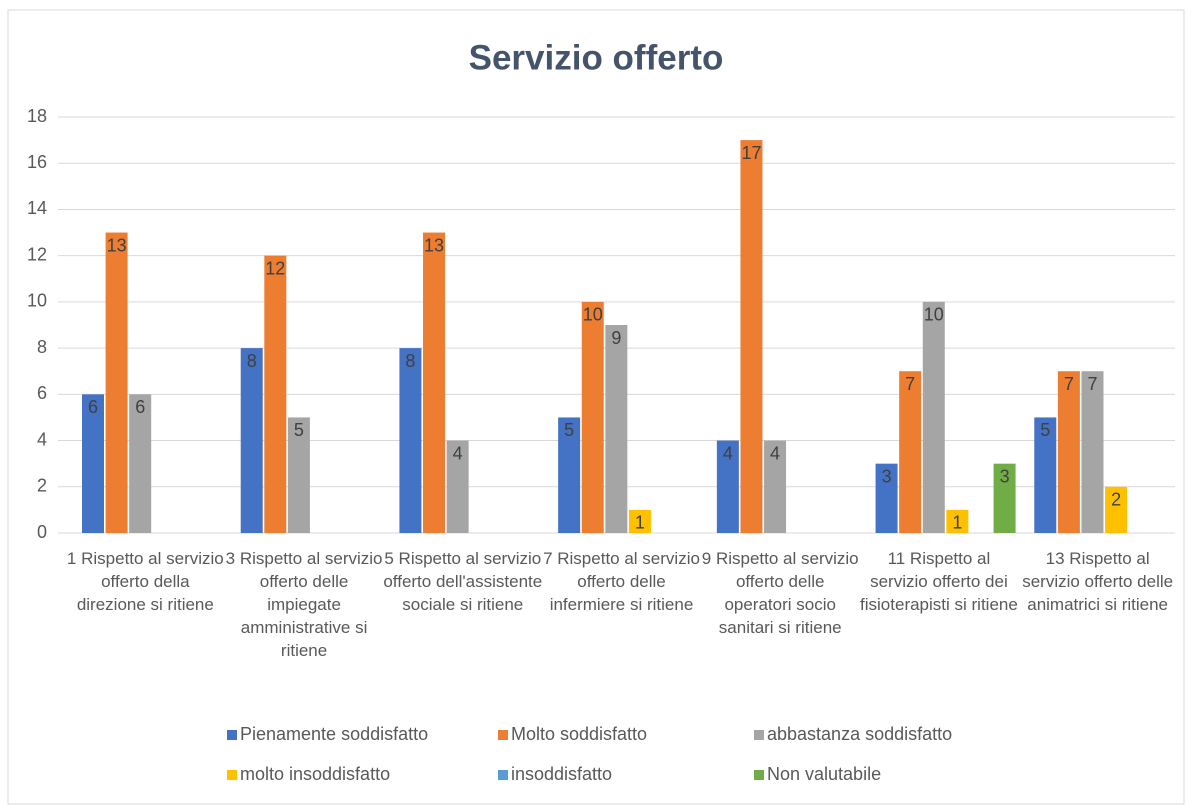 Image resolution: width=1192 pixels, height=808 pixels. I want to click on y-tick-label: 2, so click(42, 486).